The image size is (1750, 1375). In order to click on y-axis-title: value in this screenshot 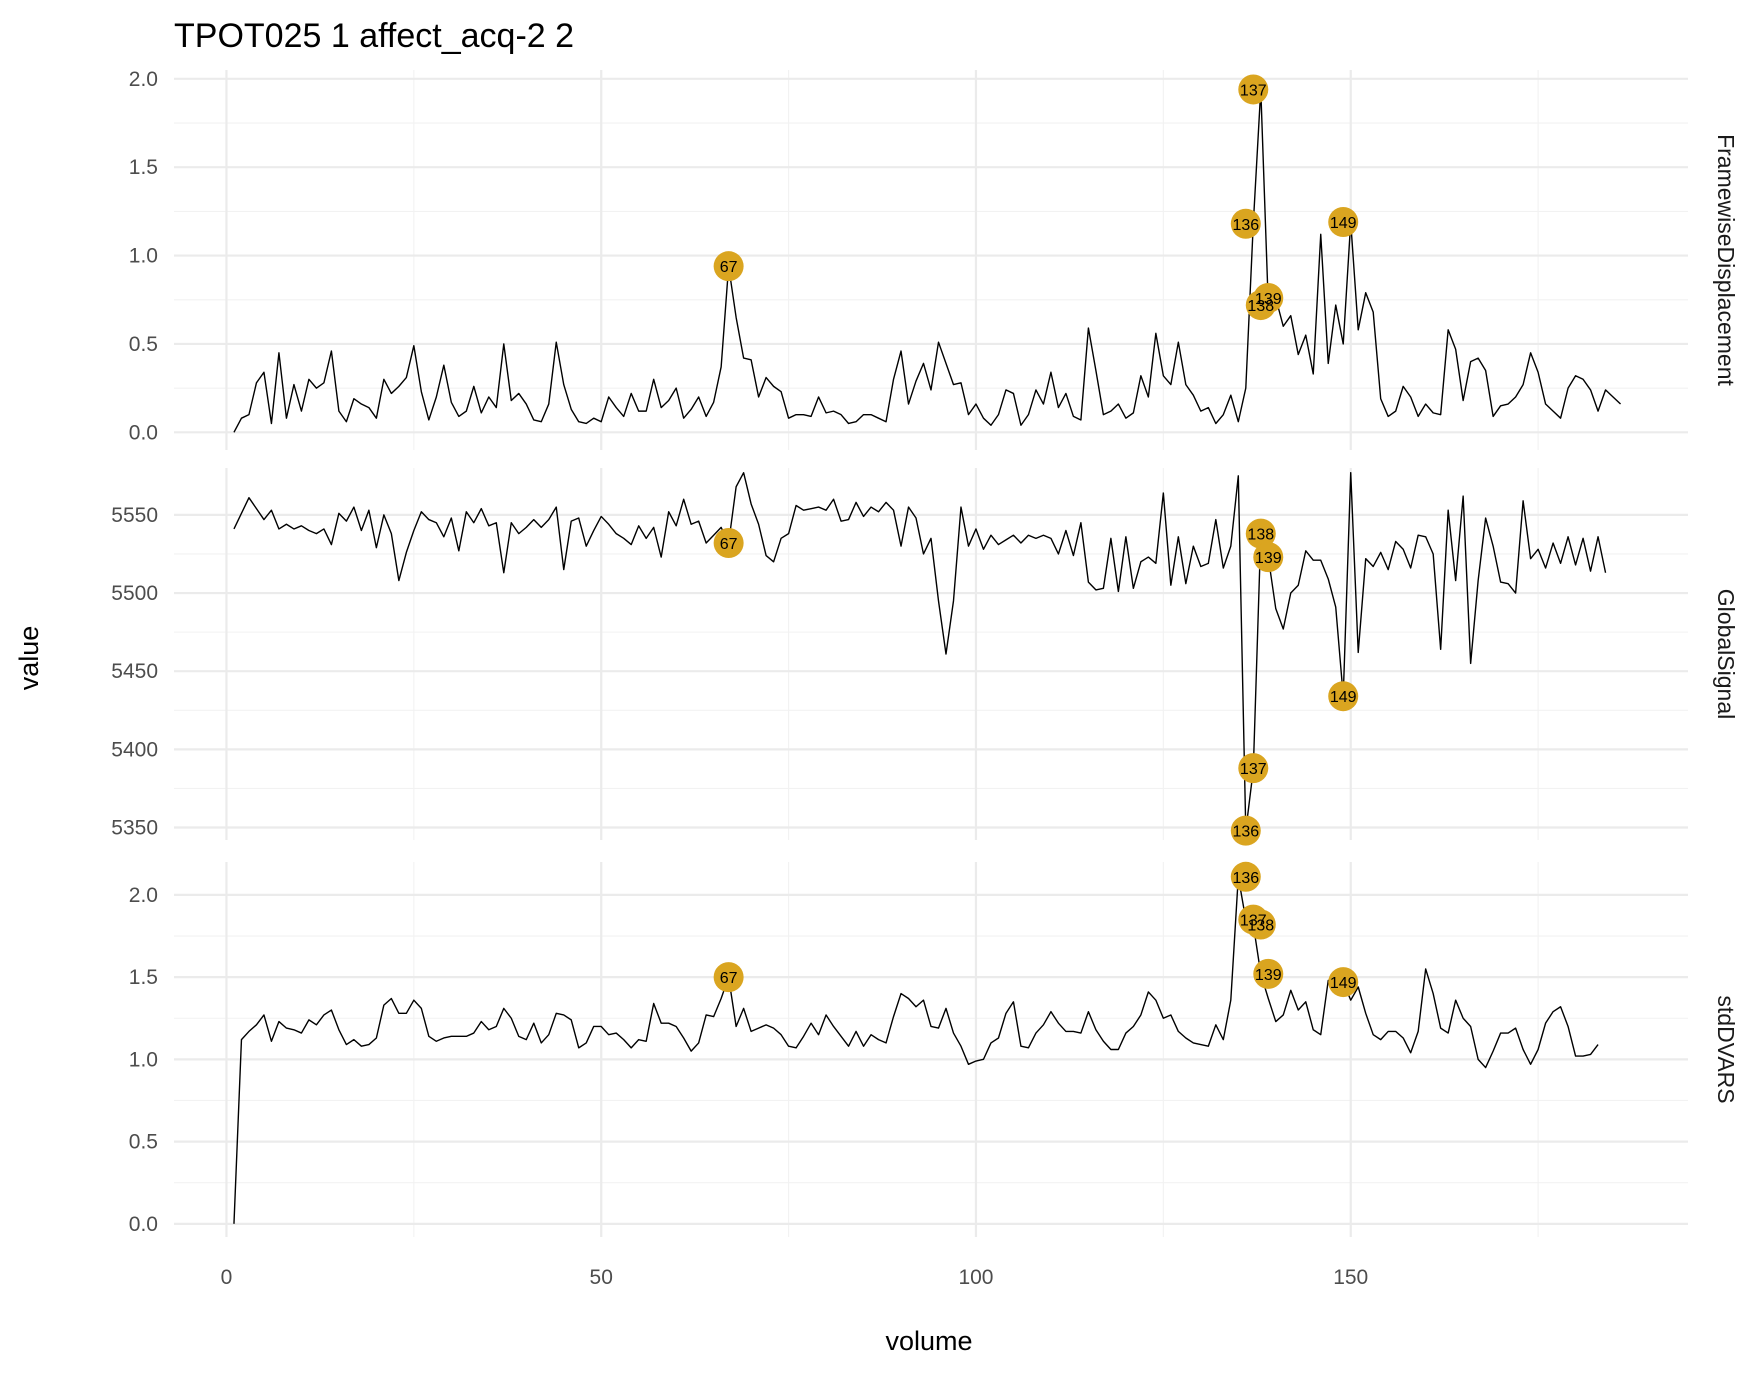, I will do `click(29, 658)`.